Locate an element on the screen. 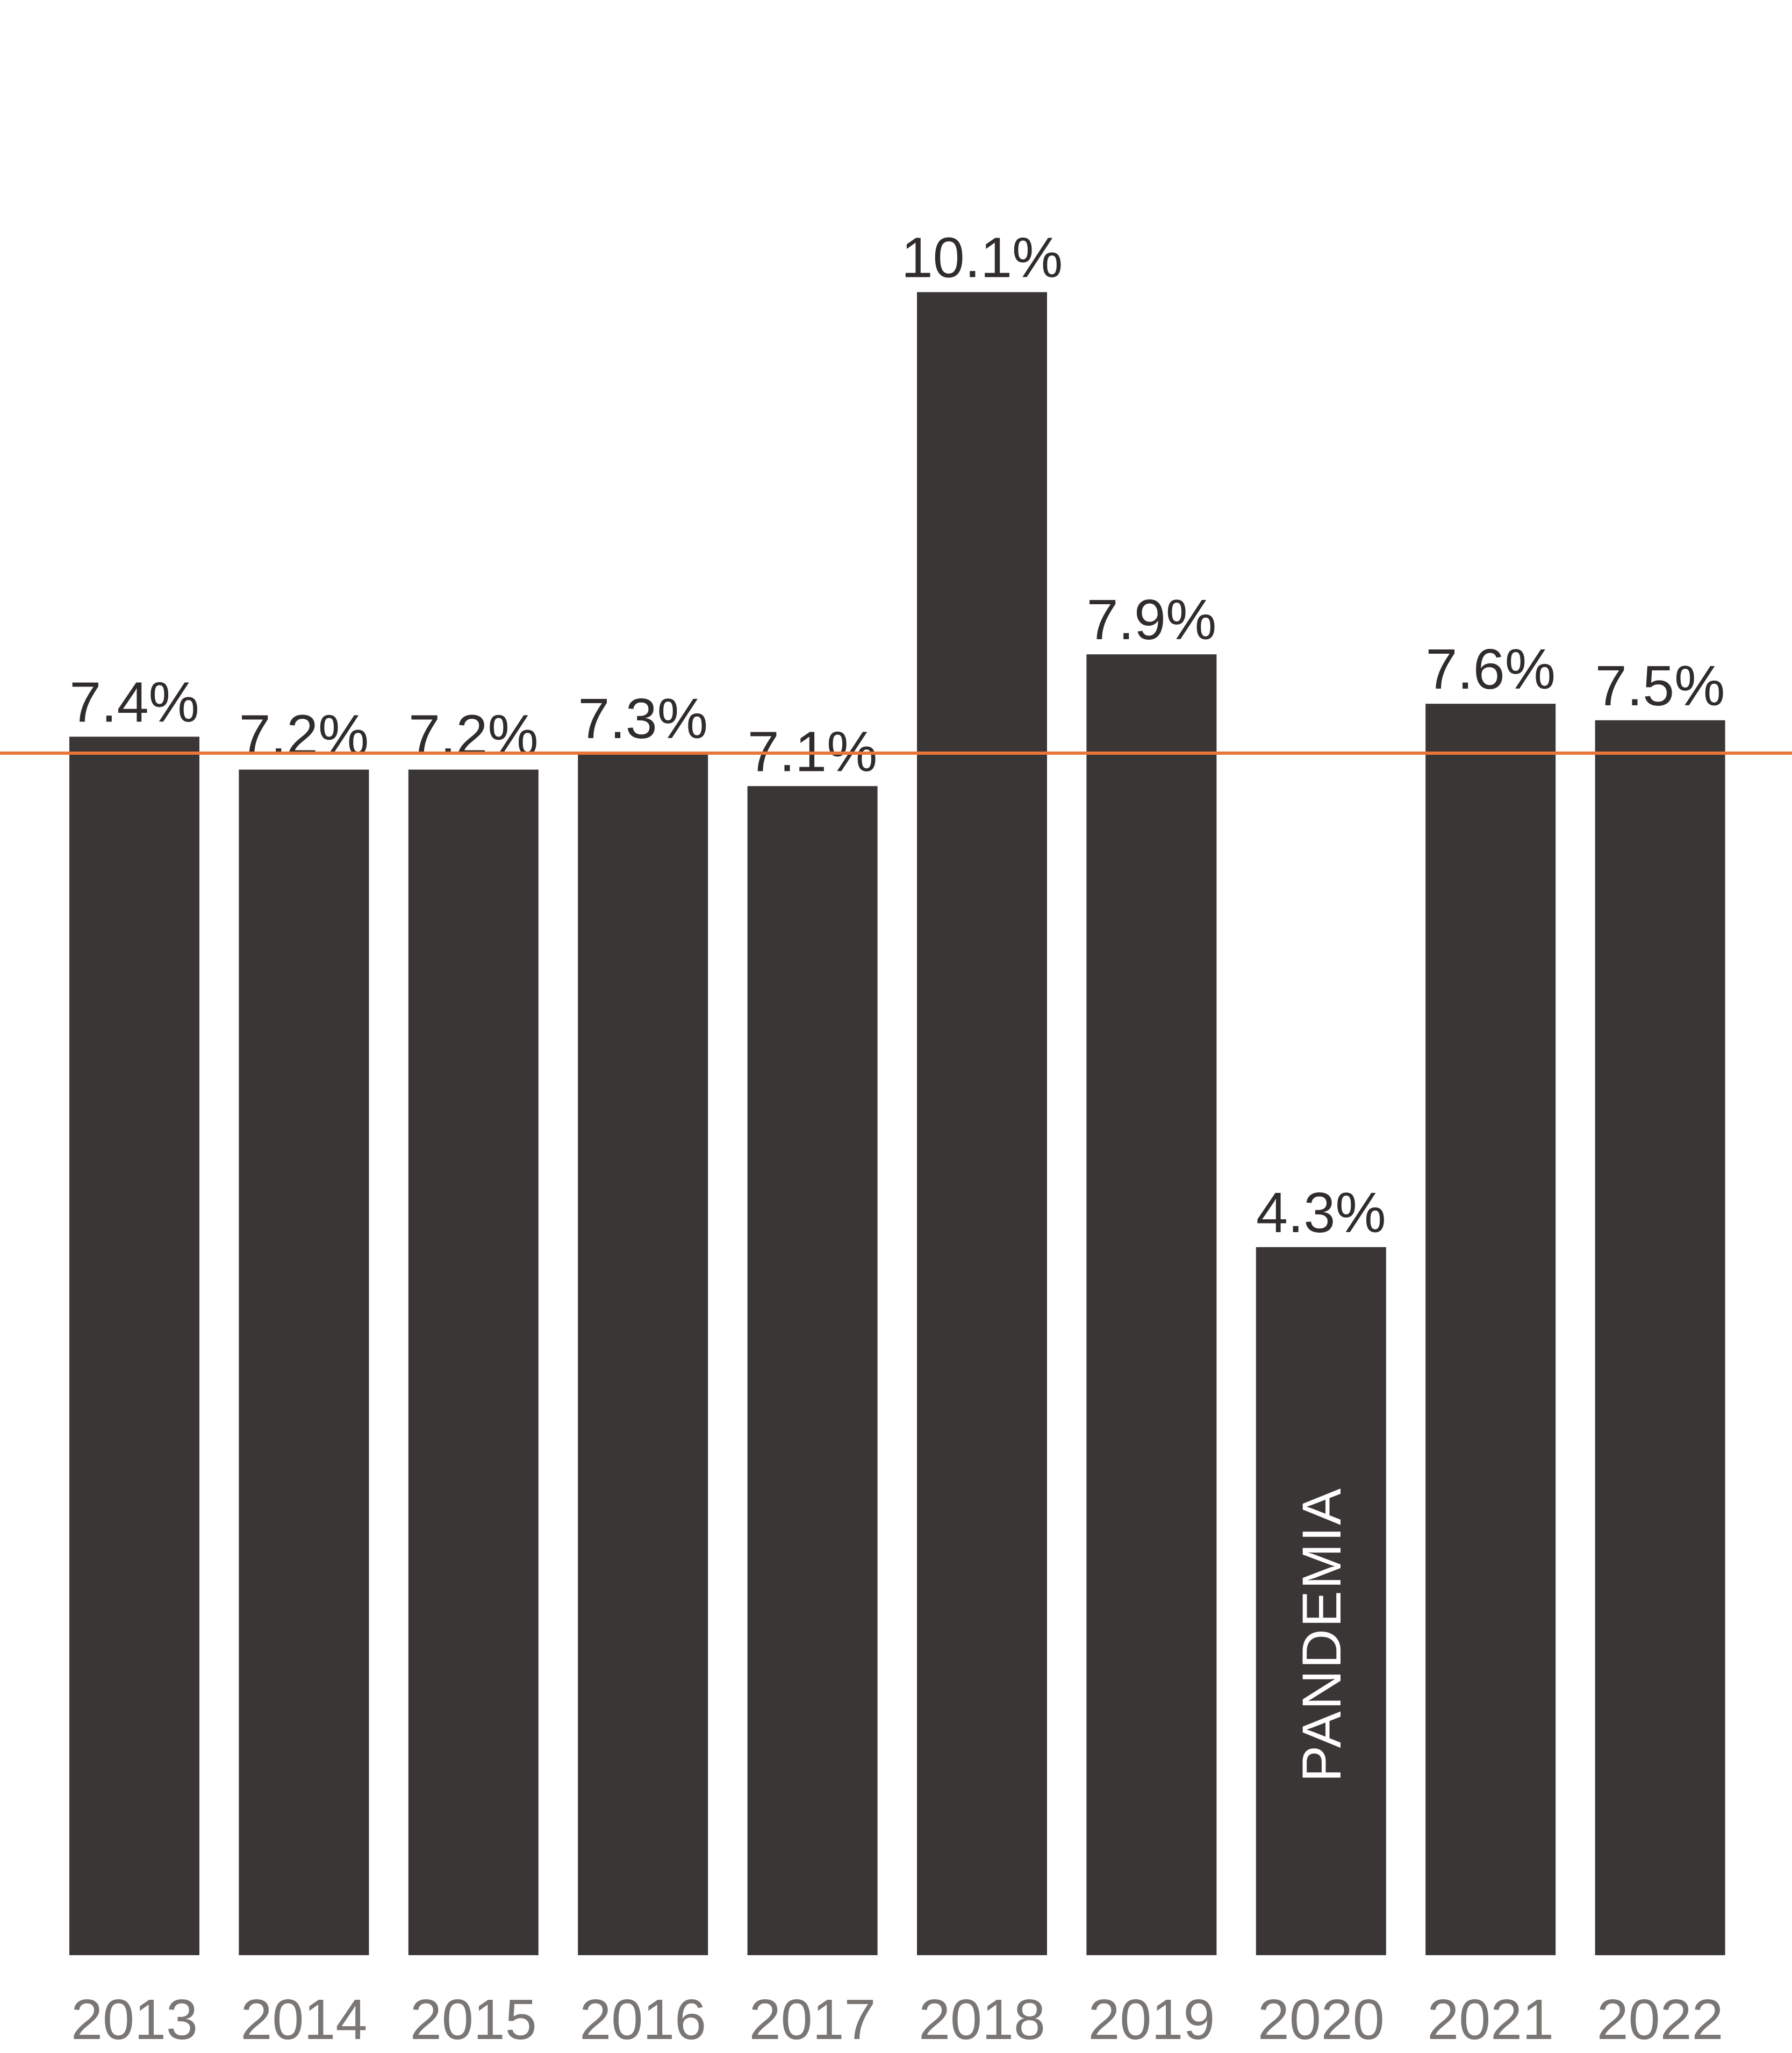 This screenshot has height=2053, width=1792. x-tick-label-2015: 2015 is located at coordinates (473, 2020).